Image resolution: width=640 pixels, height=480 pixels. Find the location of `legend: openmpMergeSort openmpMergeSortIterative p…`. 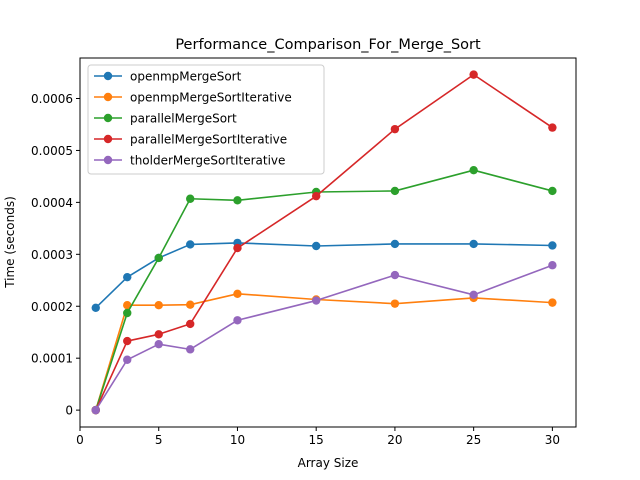

legend: openmpMergeSort openmpMergeSortIterative p… is located at coordinates (206, 119).